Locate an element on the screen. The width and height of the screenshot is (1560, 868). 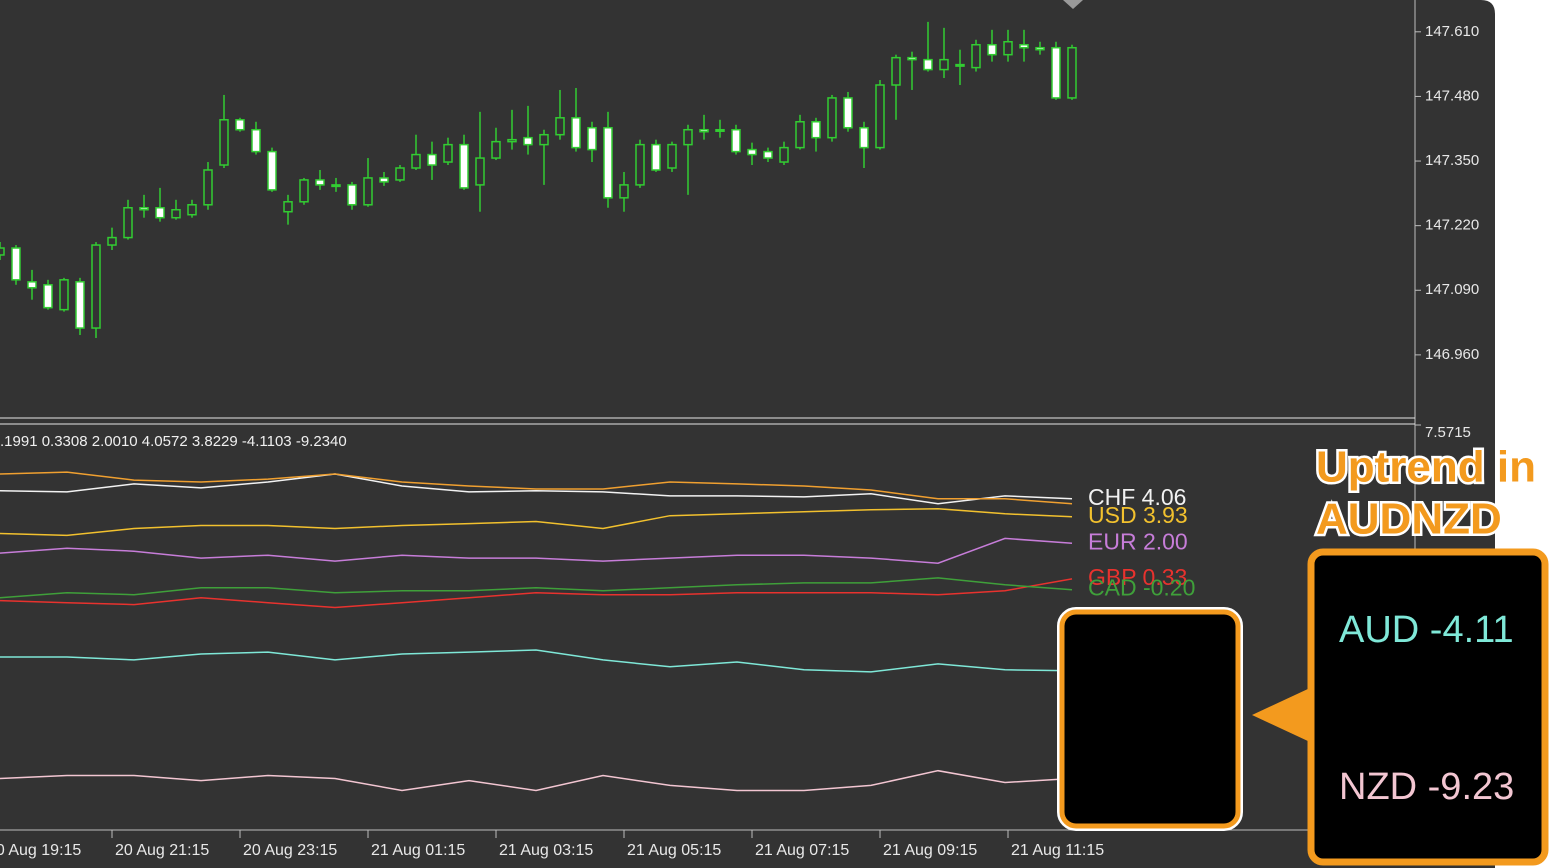
callout-title: AUDNZD is located at coordinates (1409, 519).